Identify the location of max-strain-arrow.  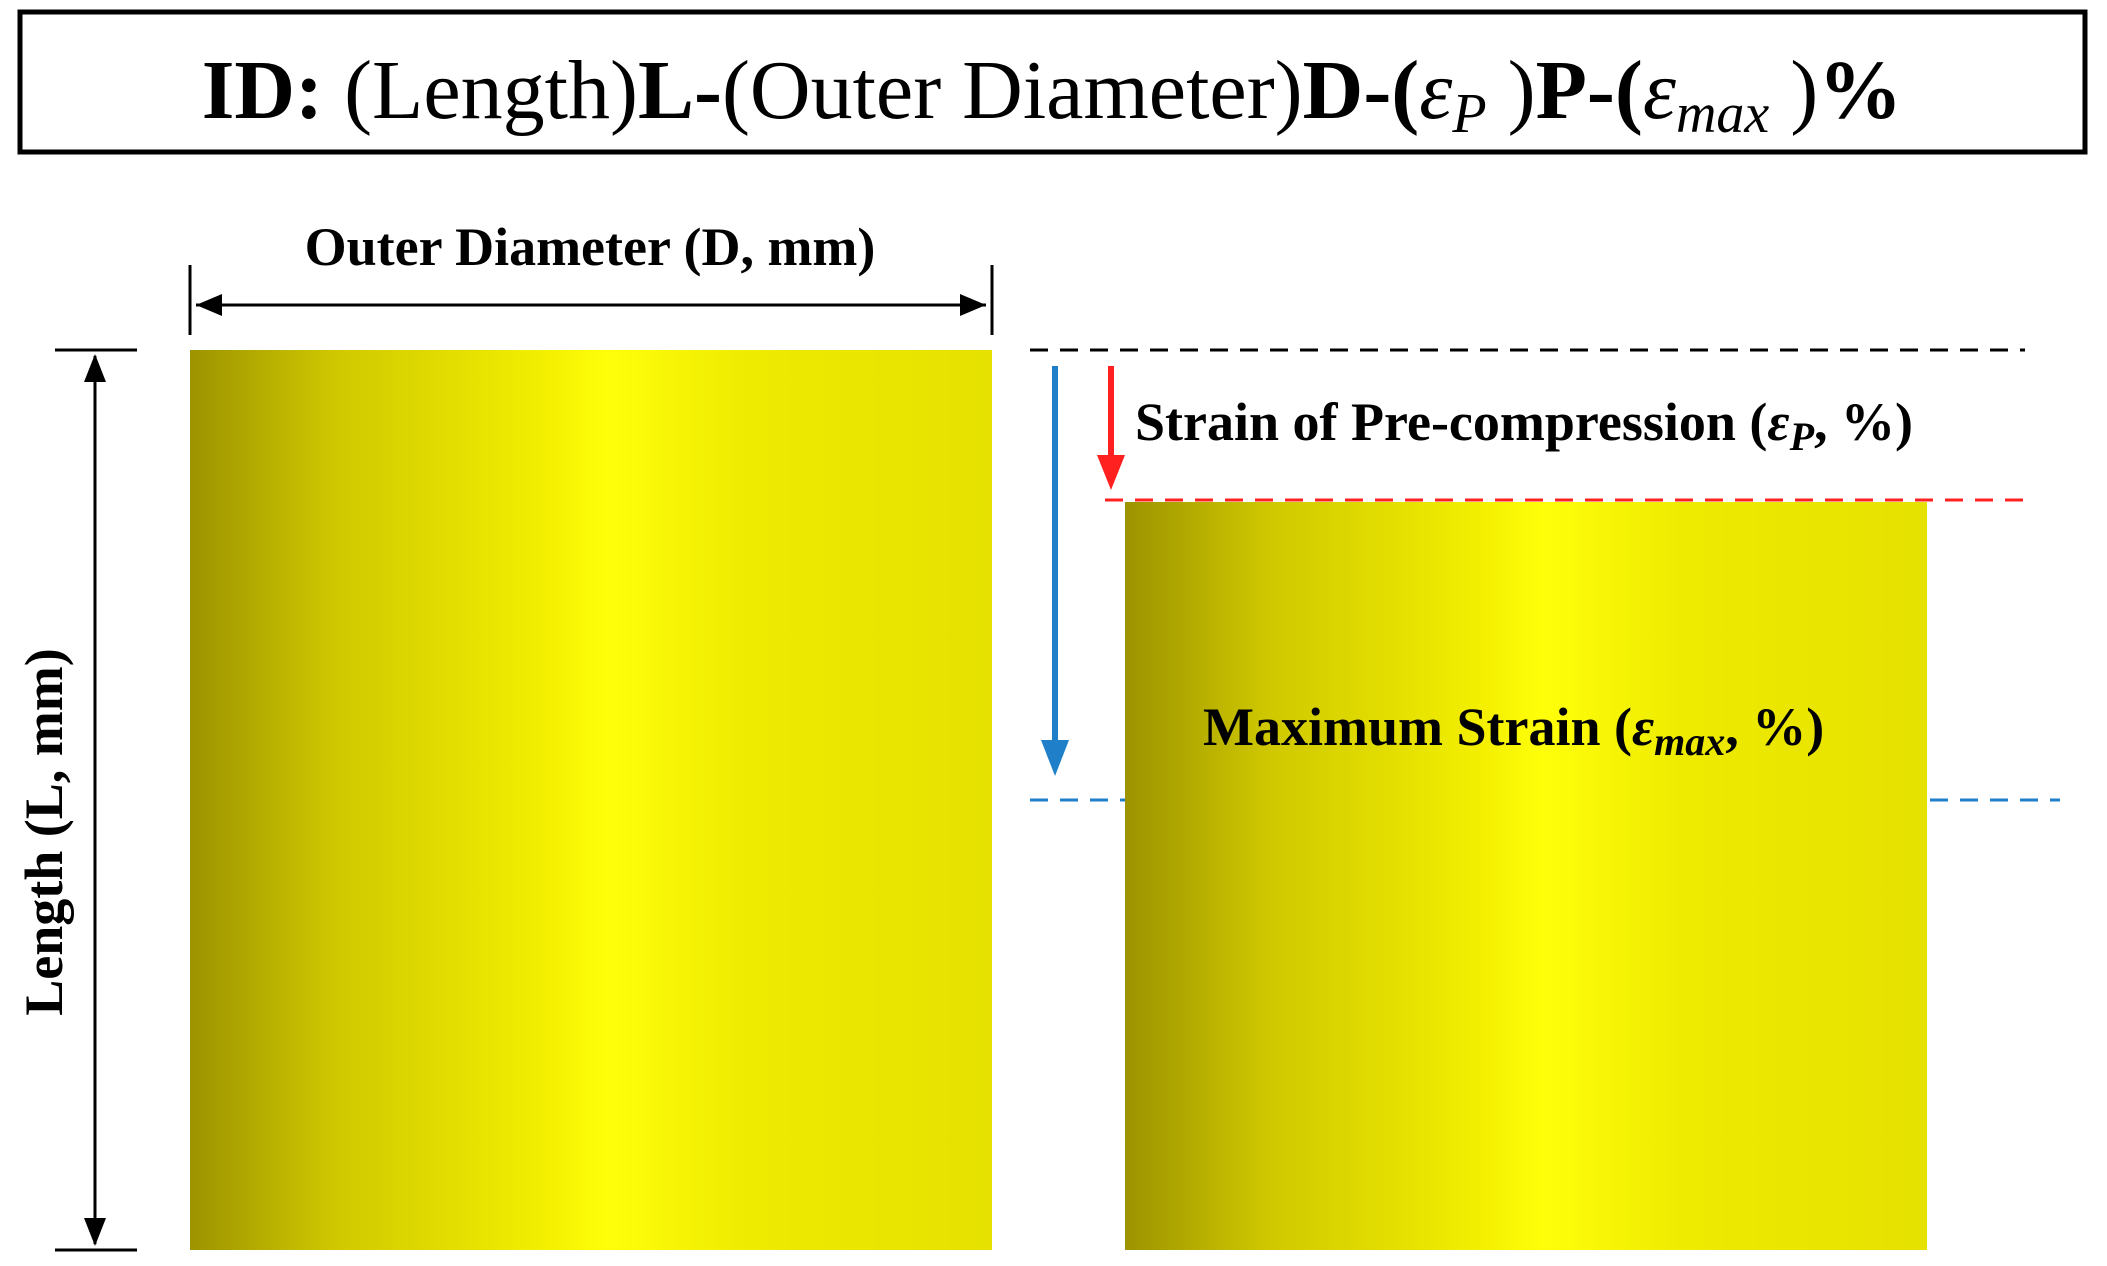
(1055, 571).